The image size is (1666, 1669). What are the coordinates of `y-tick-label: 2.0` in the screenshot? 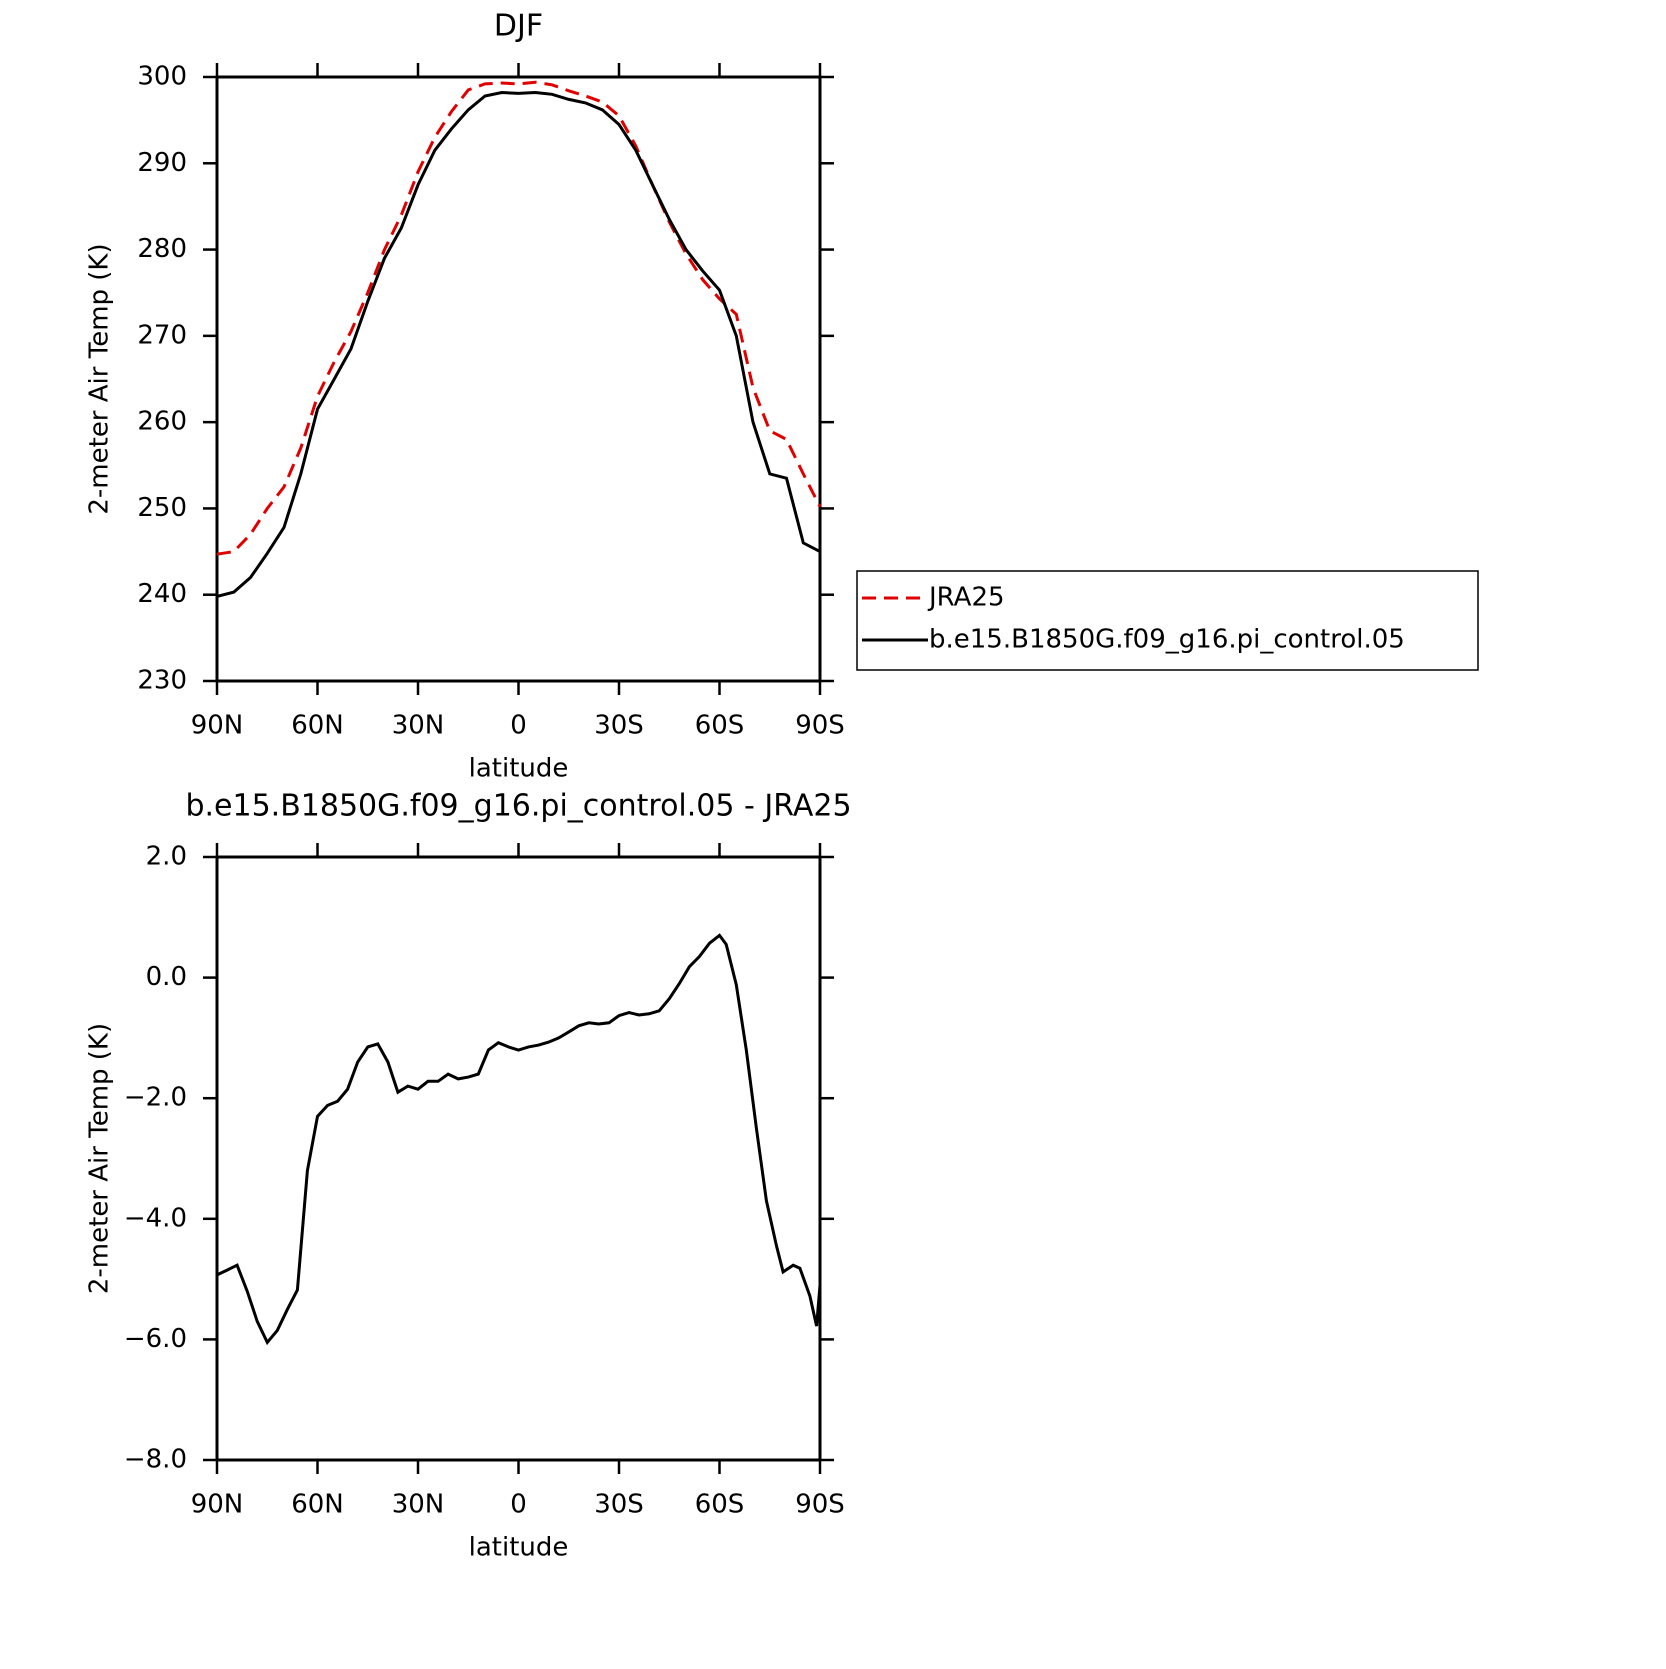 It's located at (166, 857).